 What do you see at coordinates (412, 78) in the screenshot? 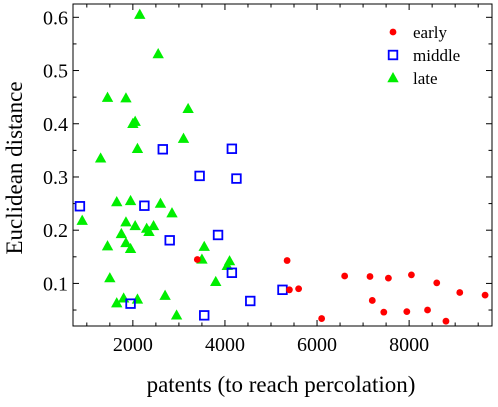
I see `legend-item-late: late` at bounding box center [412, 78].